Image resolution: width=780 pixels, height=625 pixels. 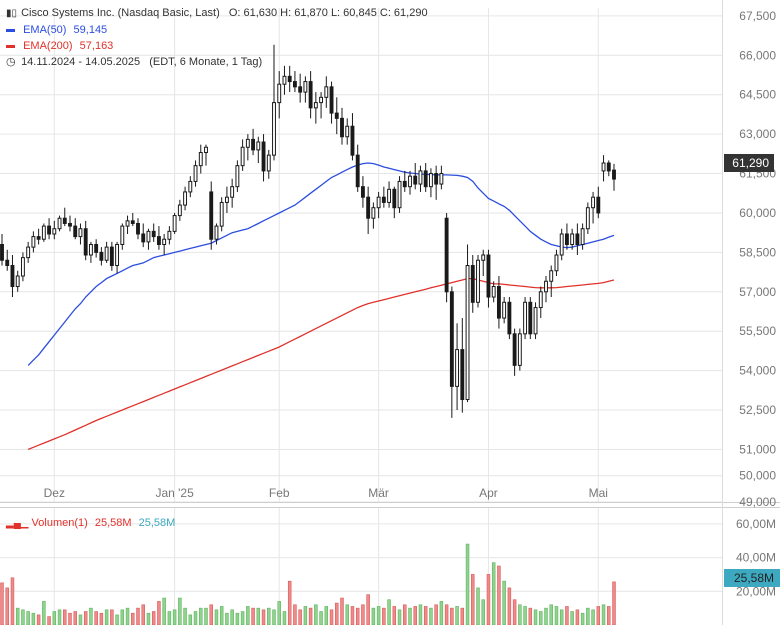 What do you see at coordinates (279, 493) in the screenshot?
I see `time-tick-label: Feb` at bounding box center [279, 493].